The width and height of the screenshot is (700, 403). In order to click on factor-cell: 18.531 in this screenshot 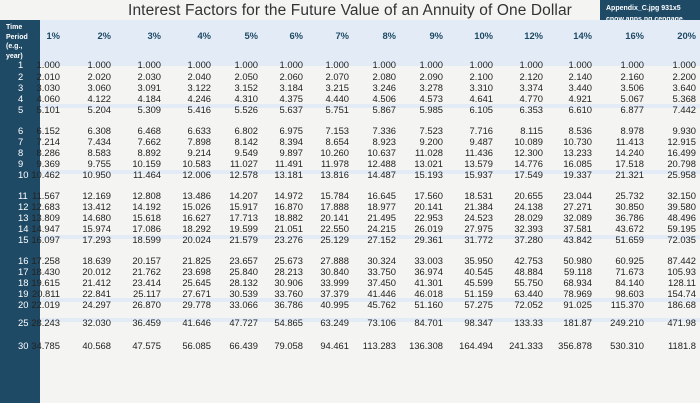, I will do `click(478, 195)`.